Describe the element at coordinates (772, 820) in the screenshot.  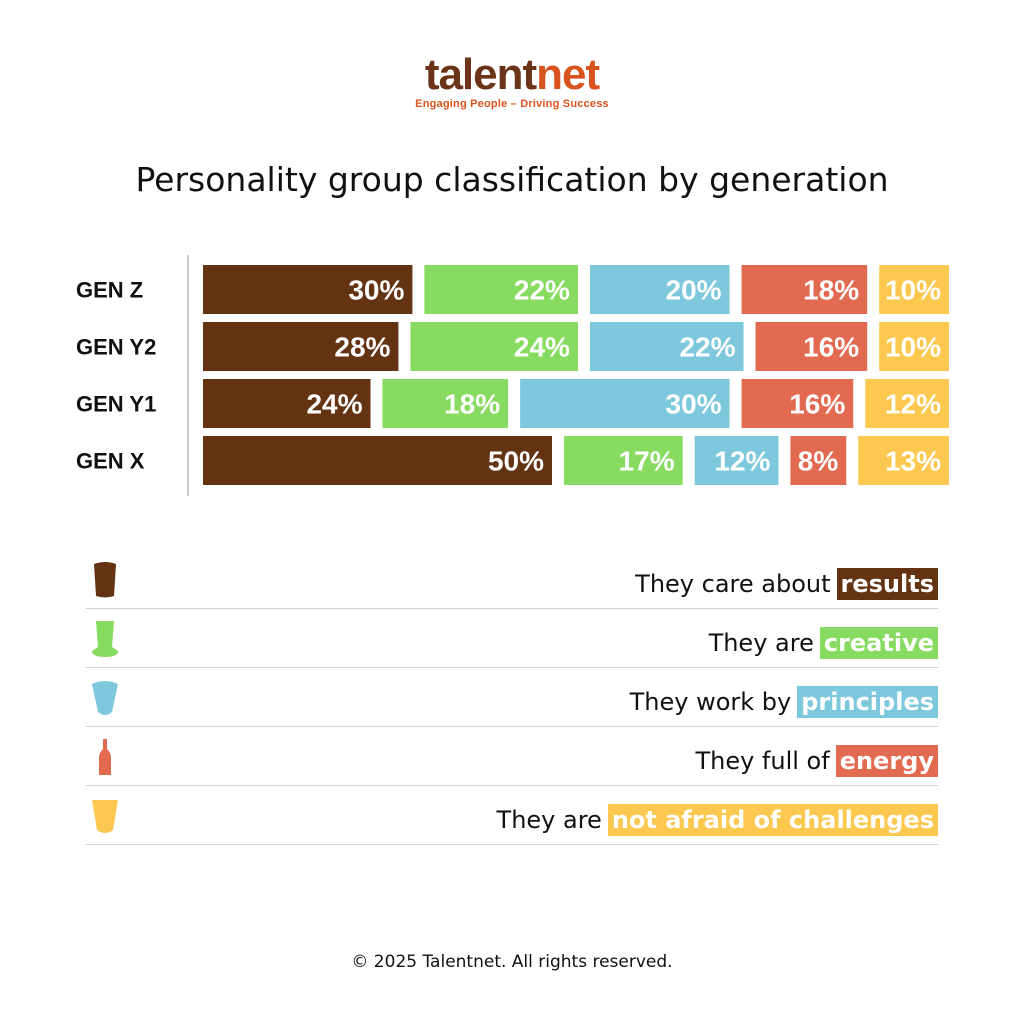
I see `legend-highlight: not afraid of challenges` at that location.